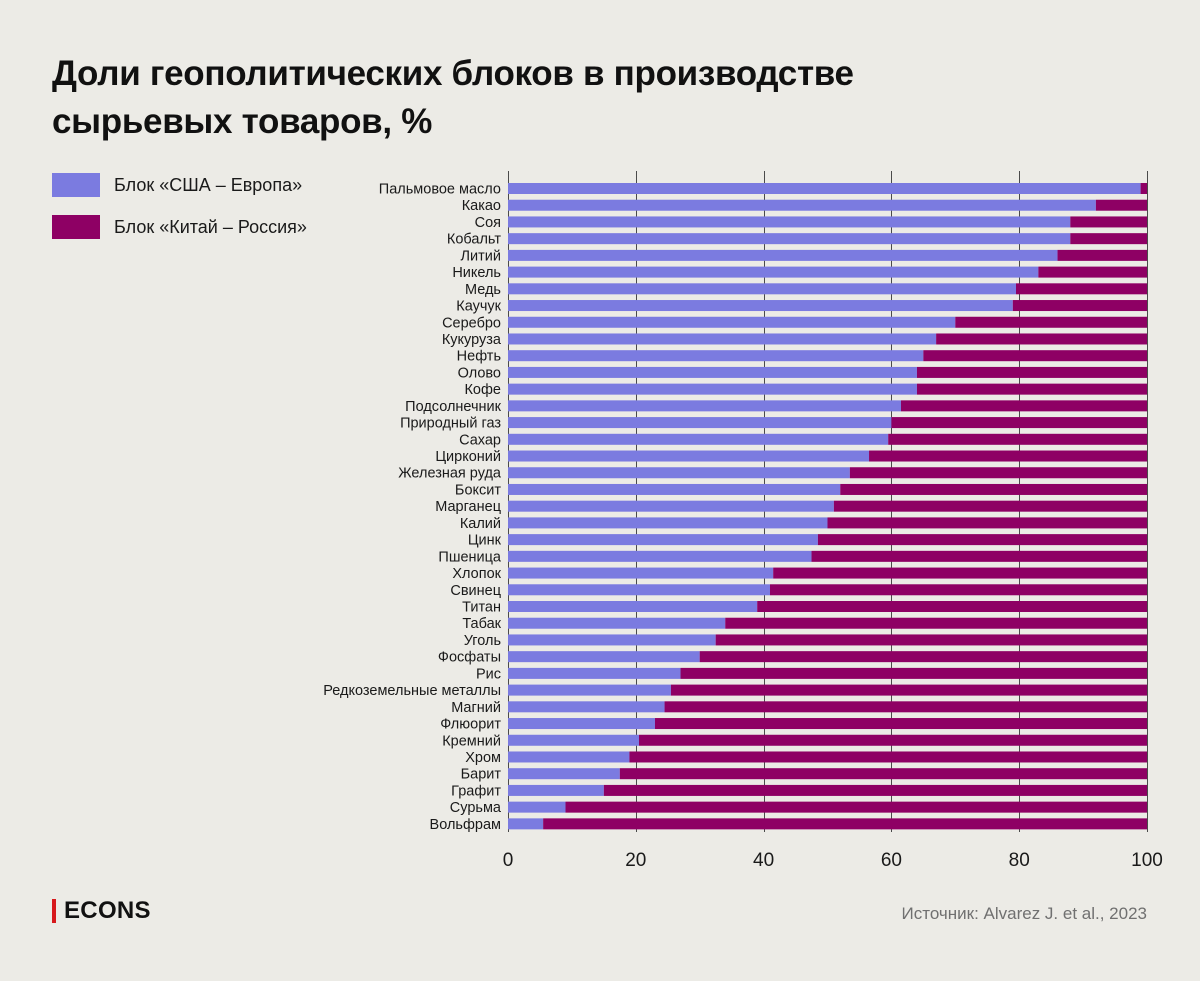 This screenshot has height=981, width=1200. What do you see at coordinates (481, 775) in the screenshot?
I see `category-label-35: Барит` at bounding box center [481, 775].